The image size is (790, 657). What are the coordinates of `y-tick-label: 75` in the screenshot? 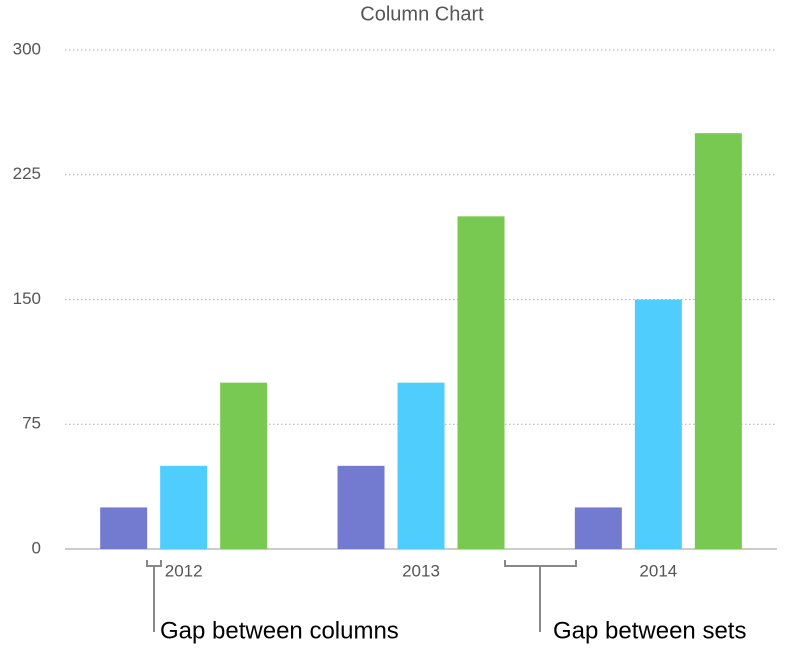 It's located at (31, 423).